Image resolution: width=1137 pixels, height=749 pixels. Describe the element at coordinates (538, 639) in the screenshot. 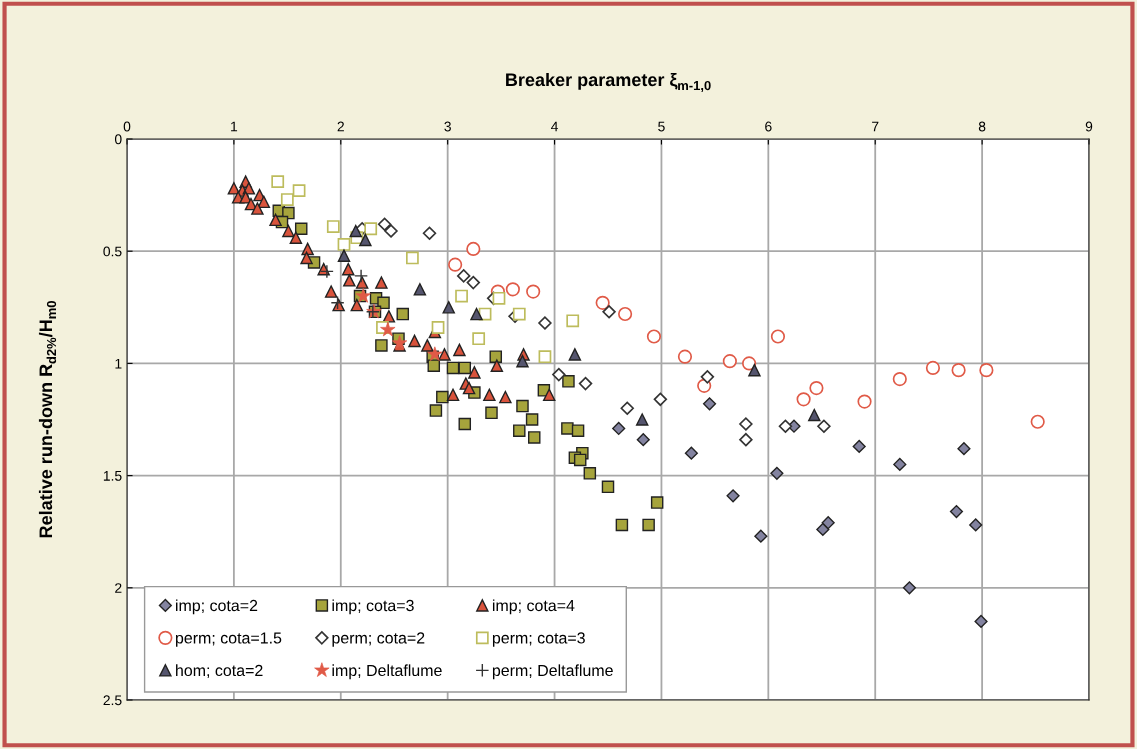

I see `legend-label: perm; cota=3` at that location.